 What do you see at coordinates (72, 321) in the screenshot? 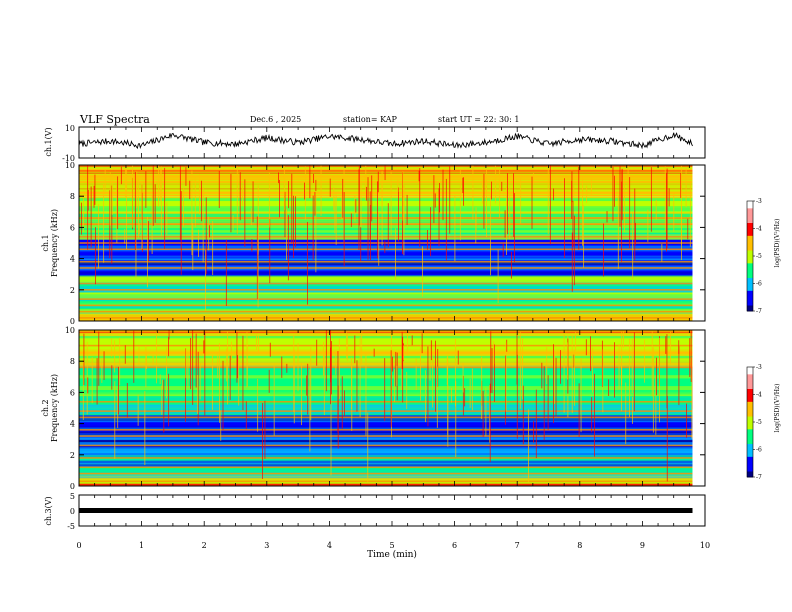
I see `ytick-label: 0` at bounding box center [72, 321].